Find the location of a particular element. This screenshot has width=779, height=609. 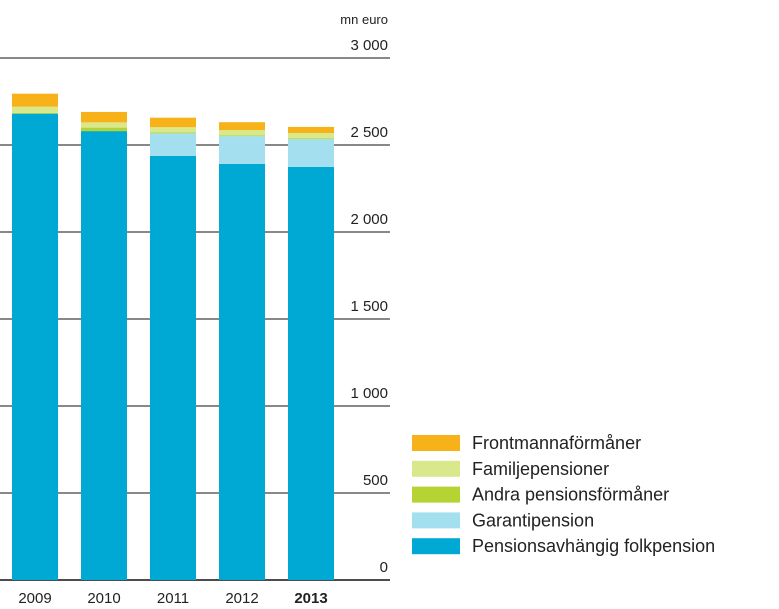

x-tick-label: 2013 is located at coordinates (310, 598).